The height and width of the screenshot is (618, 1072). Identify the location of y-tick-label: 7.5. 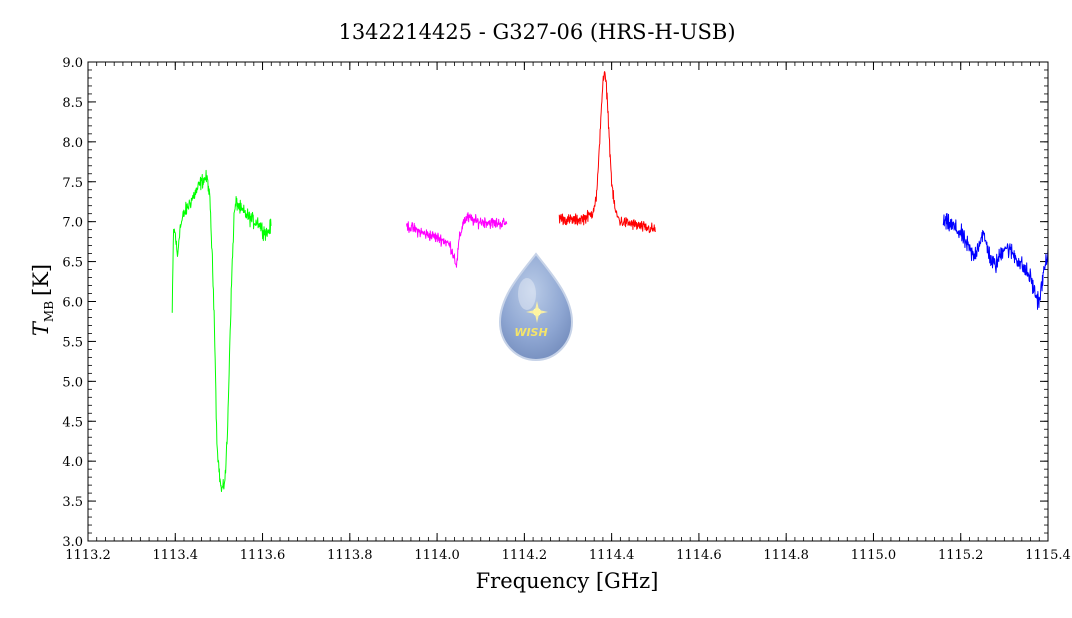
(72, 183).